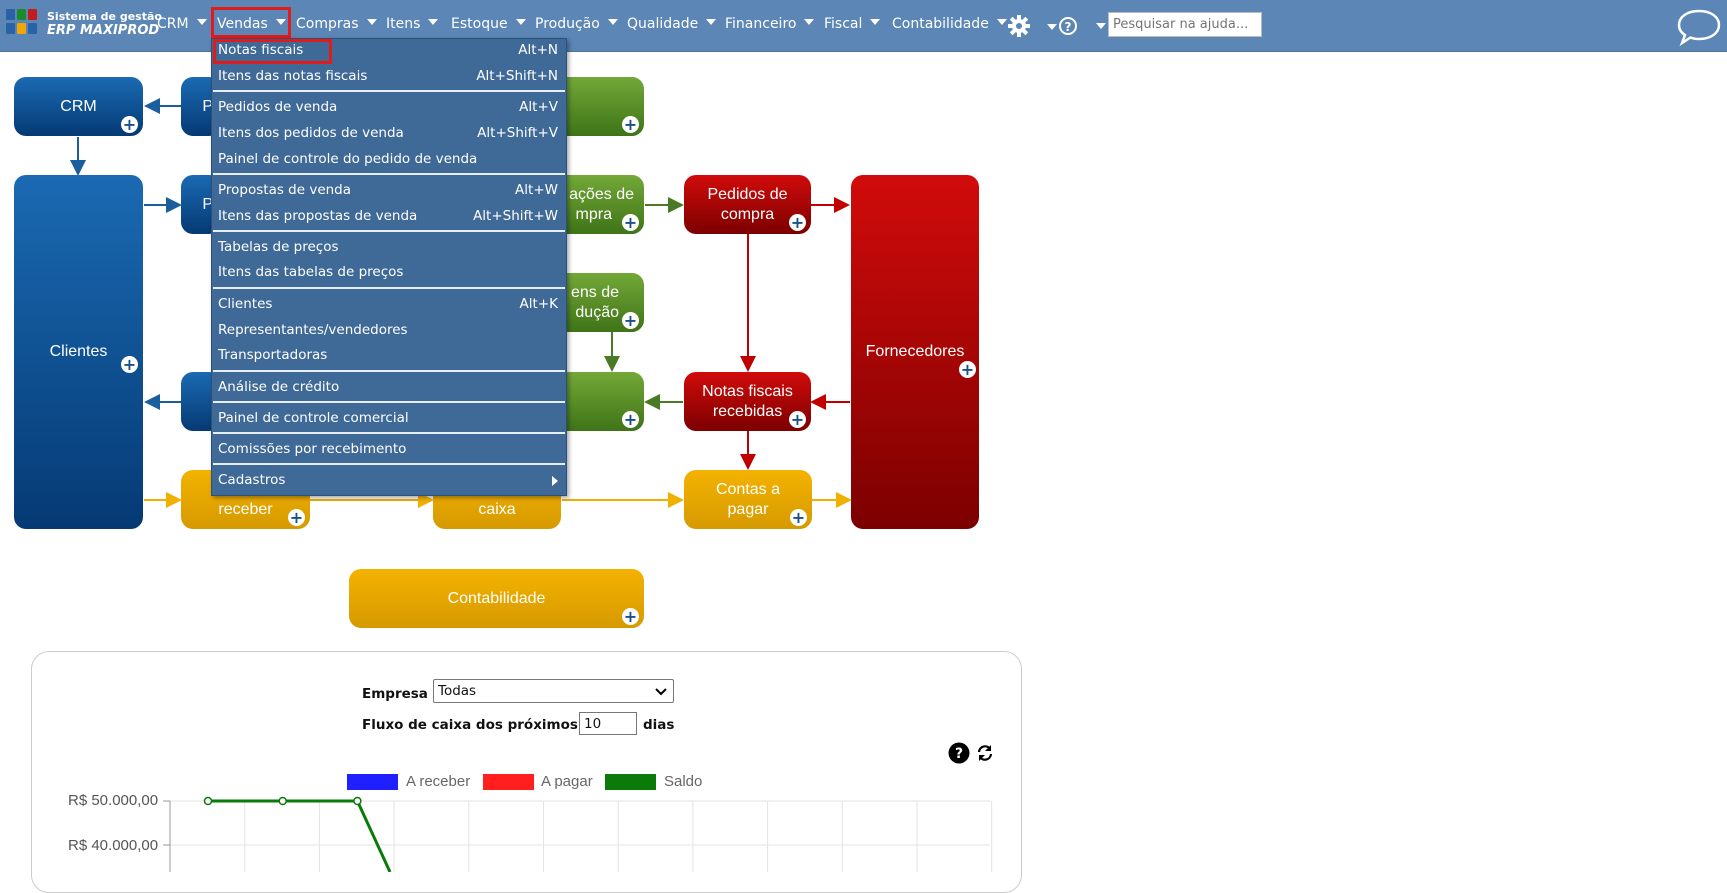  Describe the element at coordinates (508, 782) in the screenshot. I see `legend-swatch-a-pagar` at that location.